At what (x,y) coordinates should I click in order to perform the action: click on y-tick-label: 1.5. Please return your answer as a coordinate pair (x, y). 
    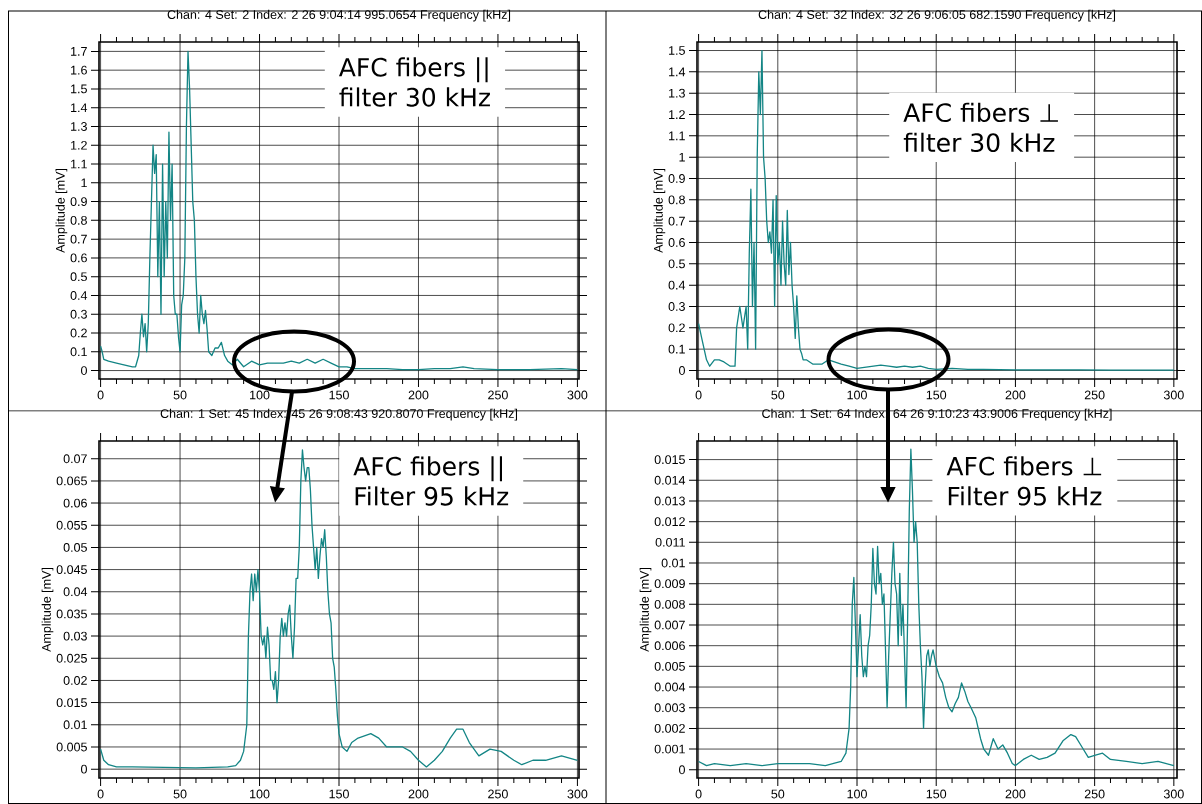
    Looking at the image, I should click on (677, 50).